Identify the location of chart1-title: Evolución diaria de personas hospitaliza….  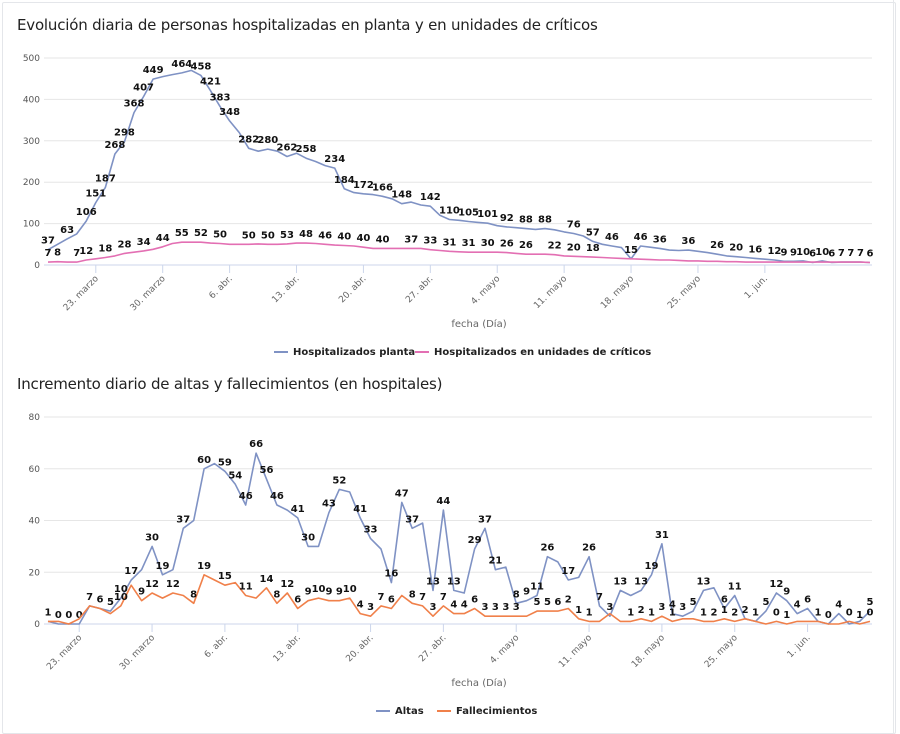
(307, 25).